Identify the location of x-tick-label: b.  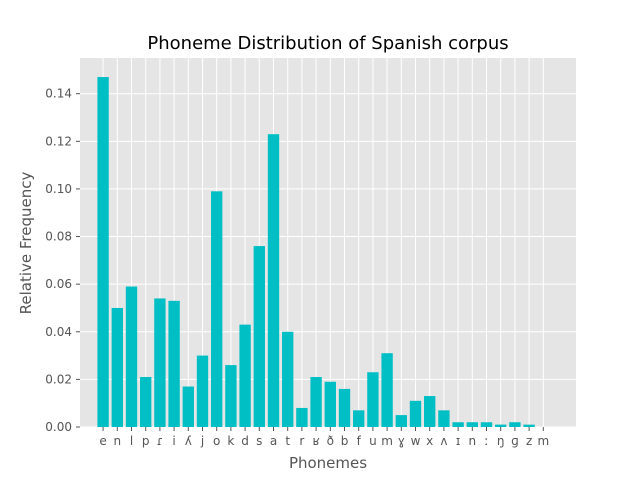
(345, 441).